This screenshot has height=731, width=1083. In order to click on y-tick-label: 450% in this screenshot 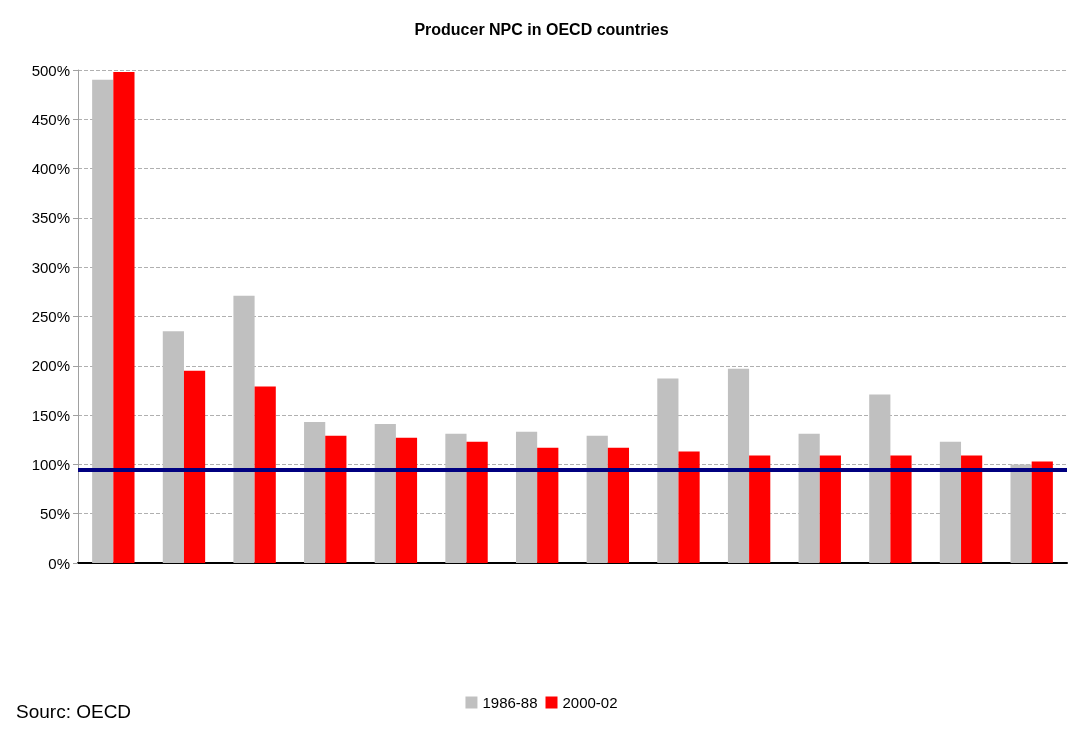, I will do `click(50, 119)`.